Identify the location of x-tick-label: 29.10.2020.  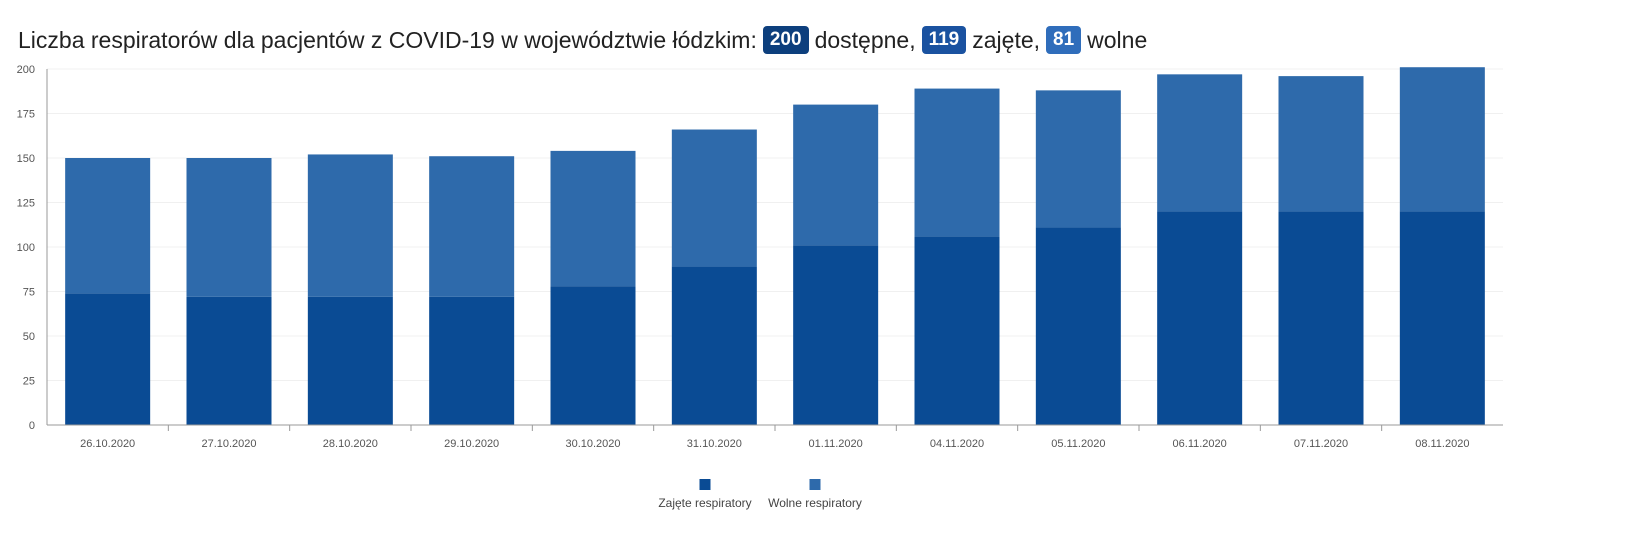
(471, 444).